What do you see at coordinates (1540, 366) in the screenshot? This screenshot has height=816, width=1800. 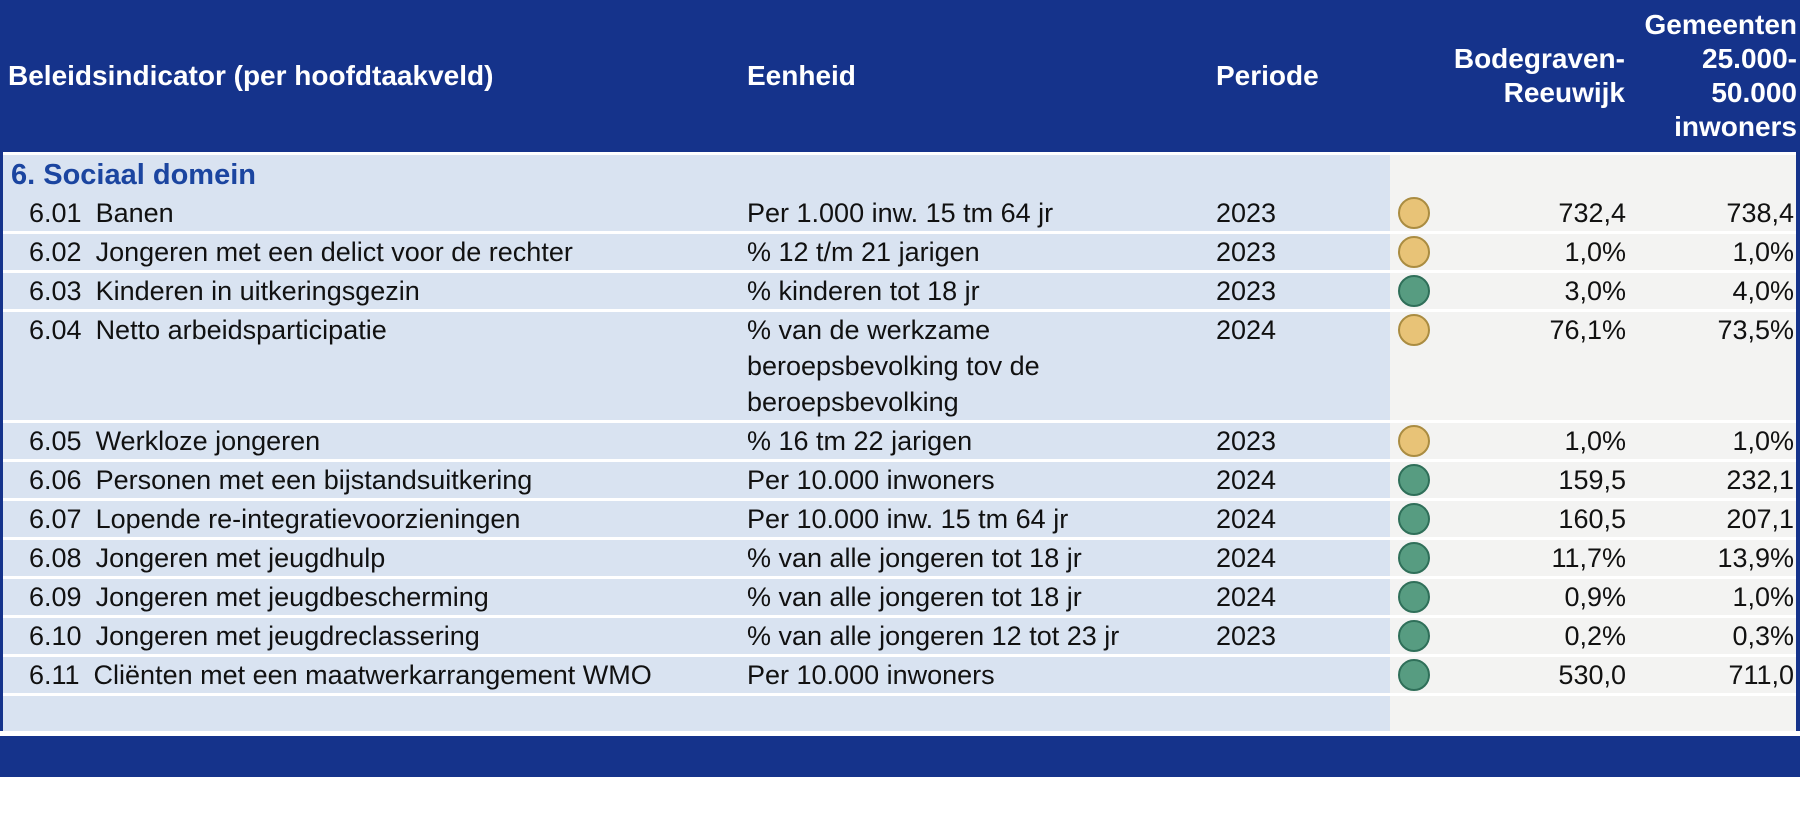 I see `row-value-bodegraven-reeuwijk: 76,1%` at bounding box center [1540, 366].